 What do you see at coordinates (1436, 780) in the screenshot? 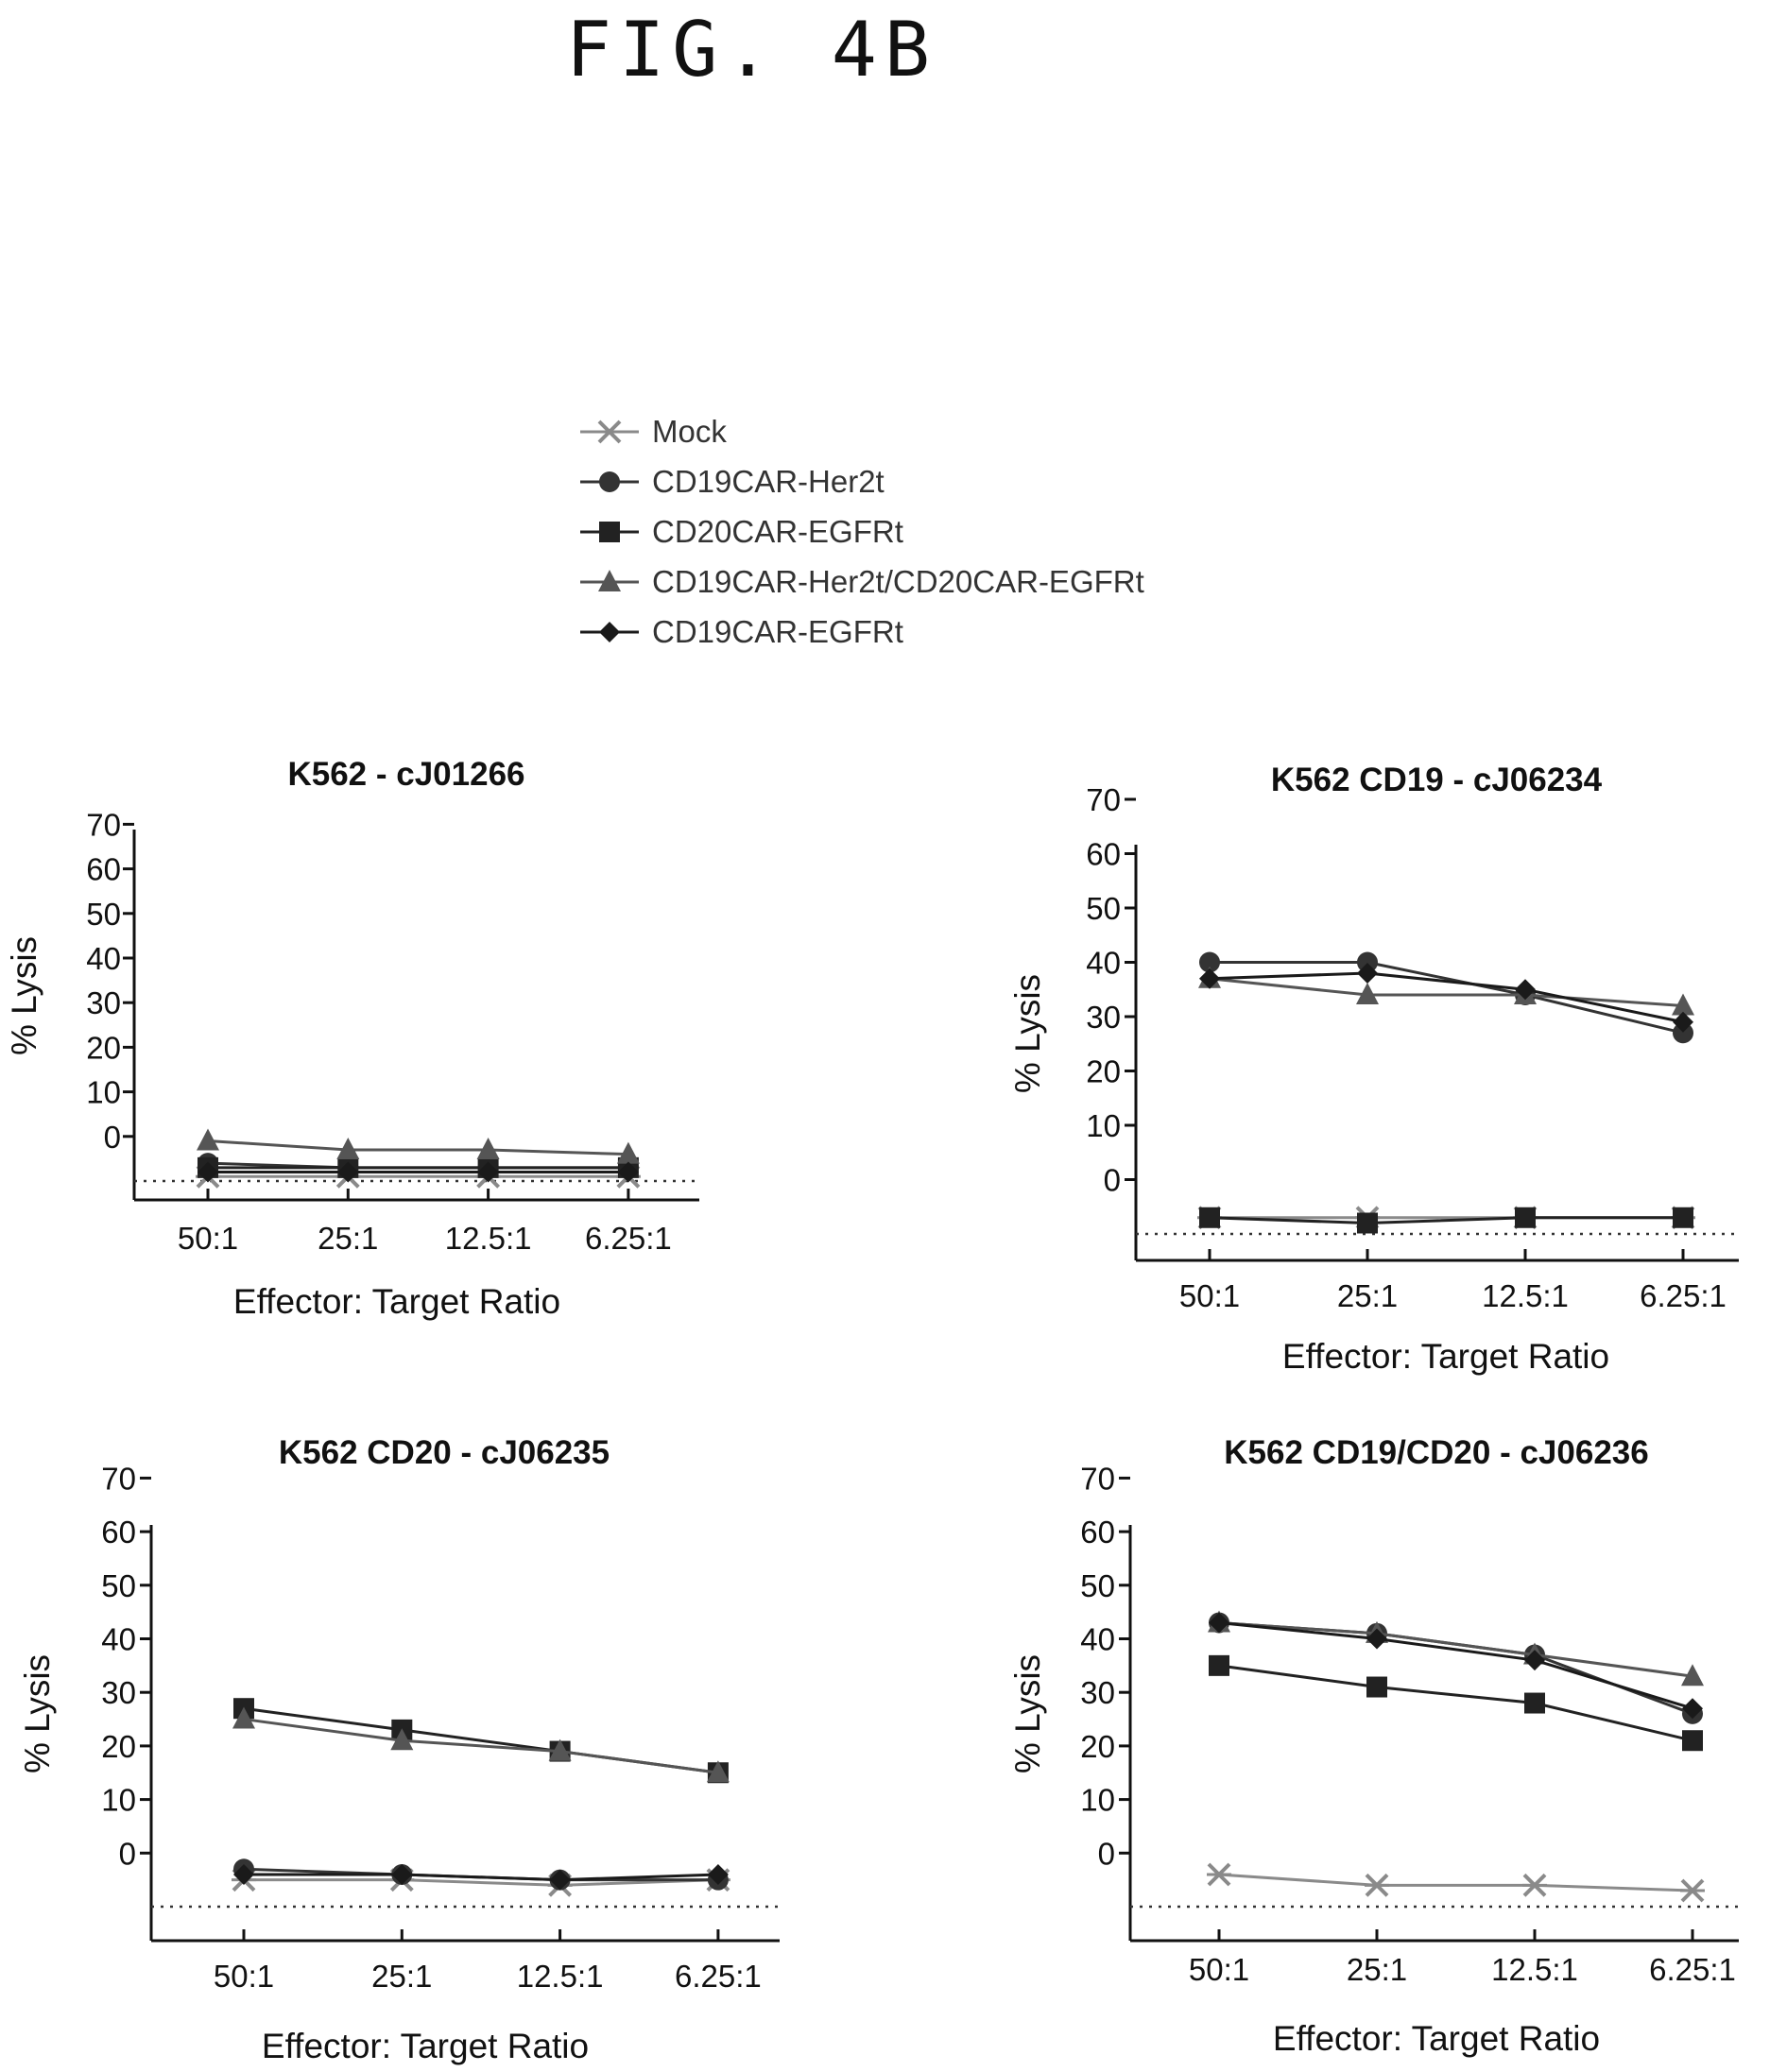
I see `chart-title: K562 CD19 - cJ06234` at bounding box center [1436, 780].